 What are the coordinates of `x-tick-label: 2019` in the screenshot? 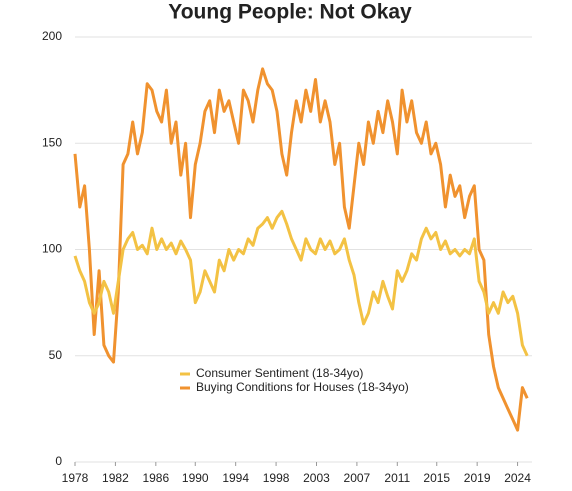 It's located at (477, 478).